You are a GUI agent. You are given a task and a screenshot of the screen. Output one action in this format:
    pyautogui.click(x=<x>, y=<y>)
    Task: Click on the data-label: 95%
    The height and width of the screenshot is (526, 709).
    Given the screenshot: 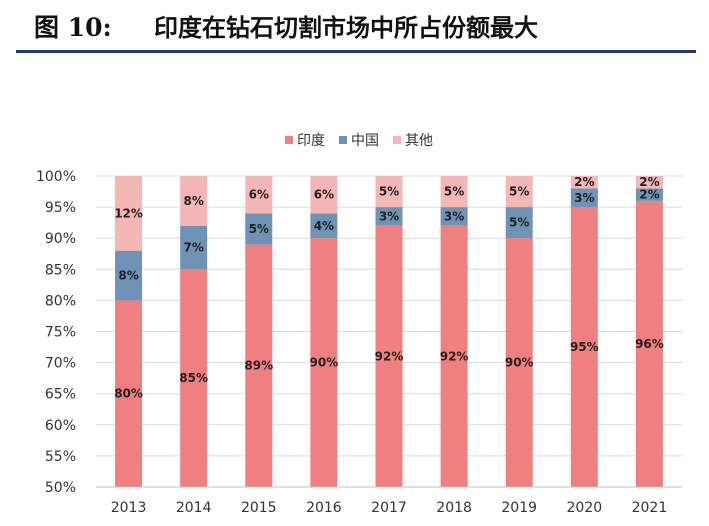 What is the action you would take?
    pyautogui.click(x=584, y=347)
    